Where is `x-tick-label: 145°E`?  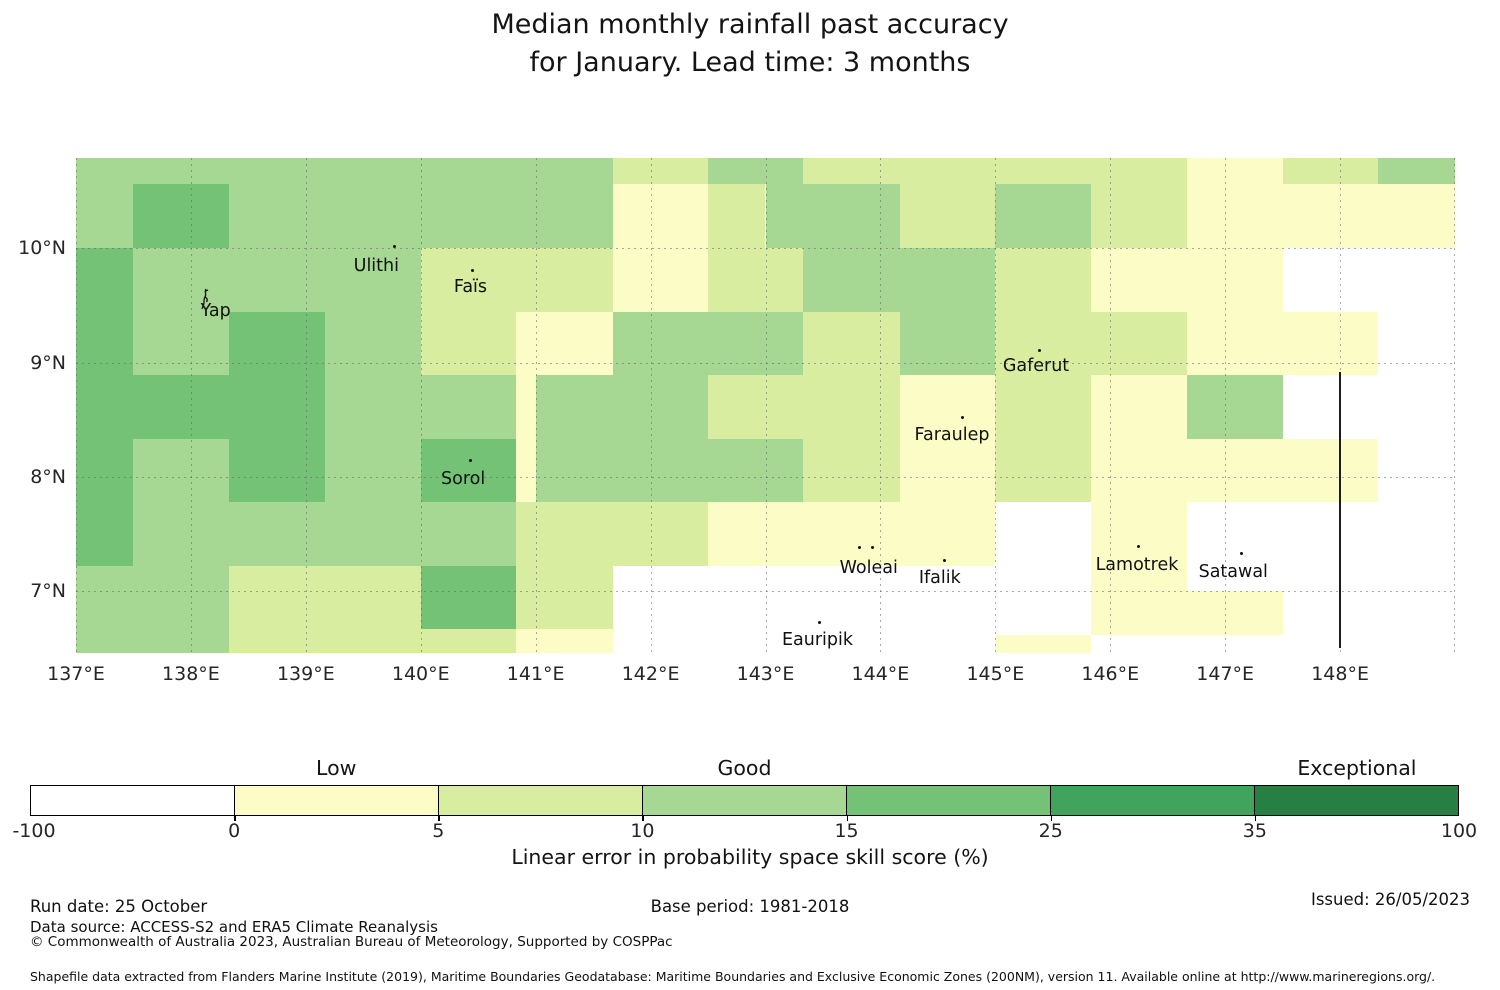 x-tick-label: 145°E is located at coordinates (995, 674).